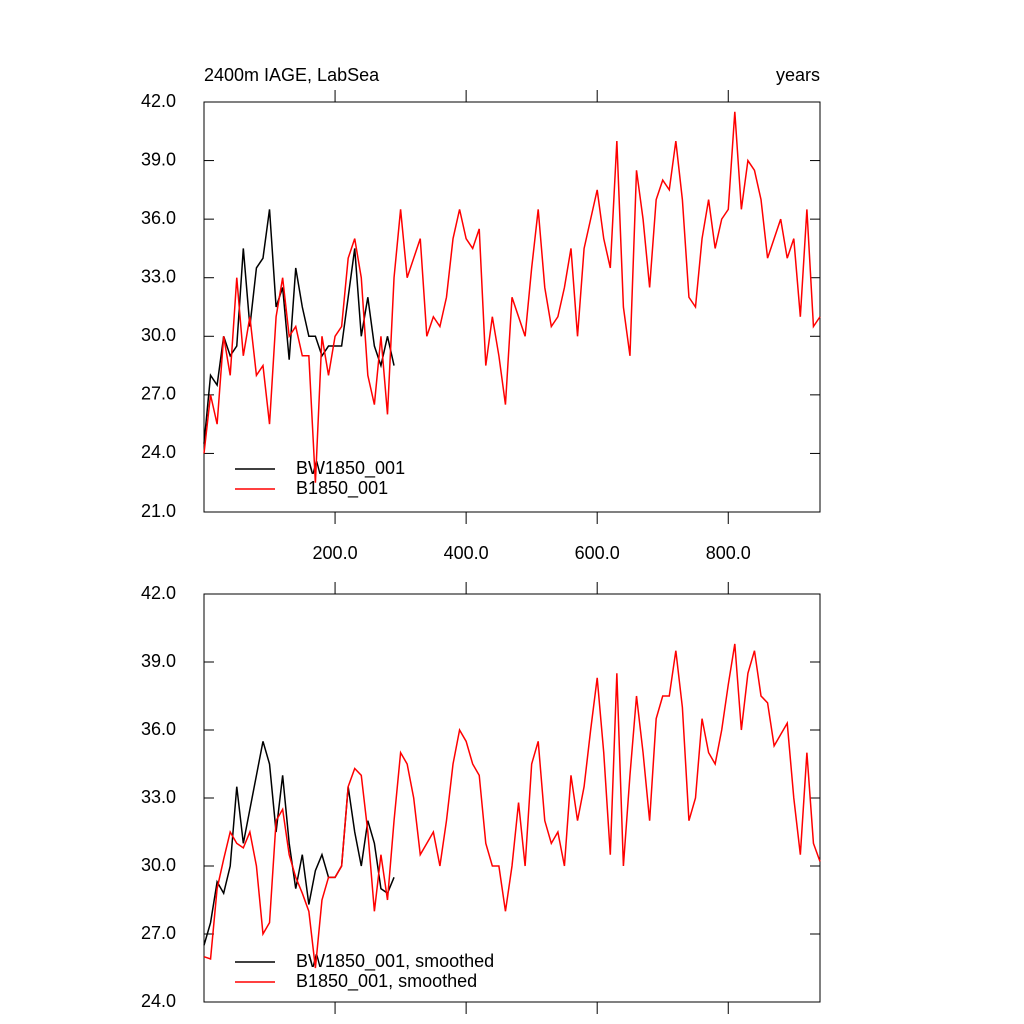 The image size is (1024, 1024). I want to click on legend-label: BW1850_001, so click(350, 468).